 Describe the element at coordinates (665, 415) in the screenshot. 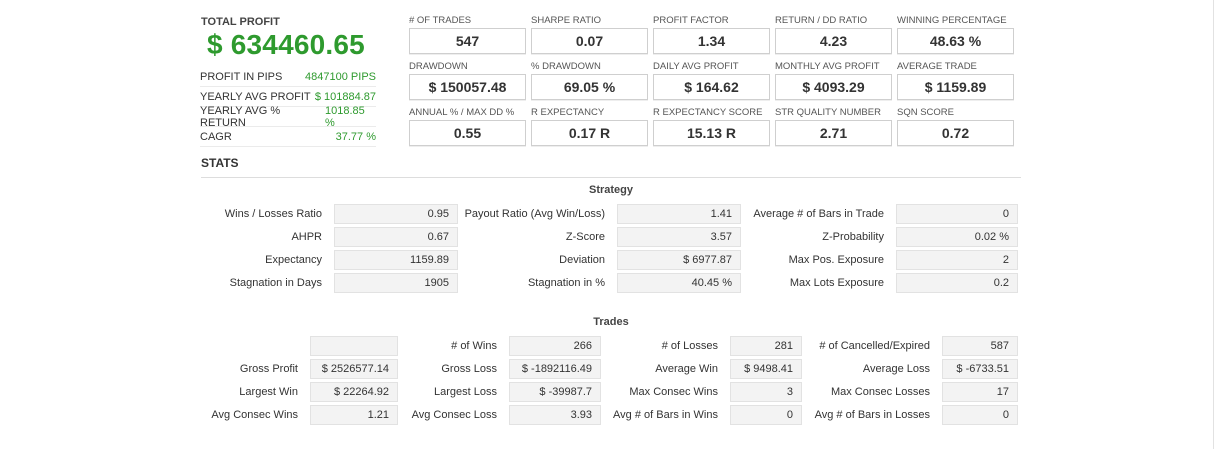

I see `trades-label: Avg # of Bars in Wins` at that location.